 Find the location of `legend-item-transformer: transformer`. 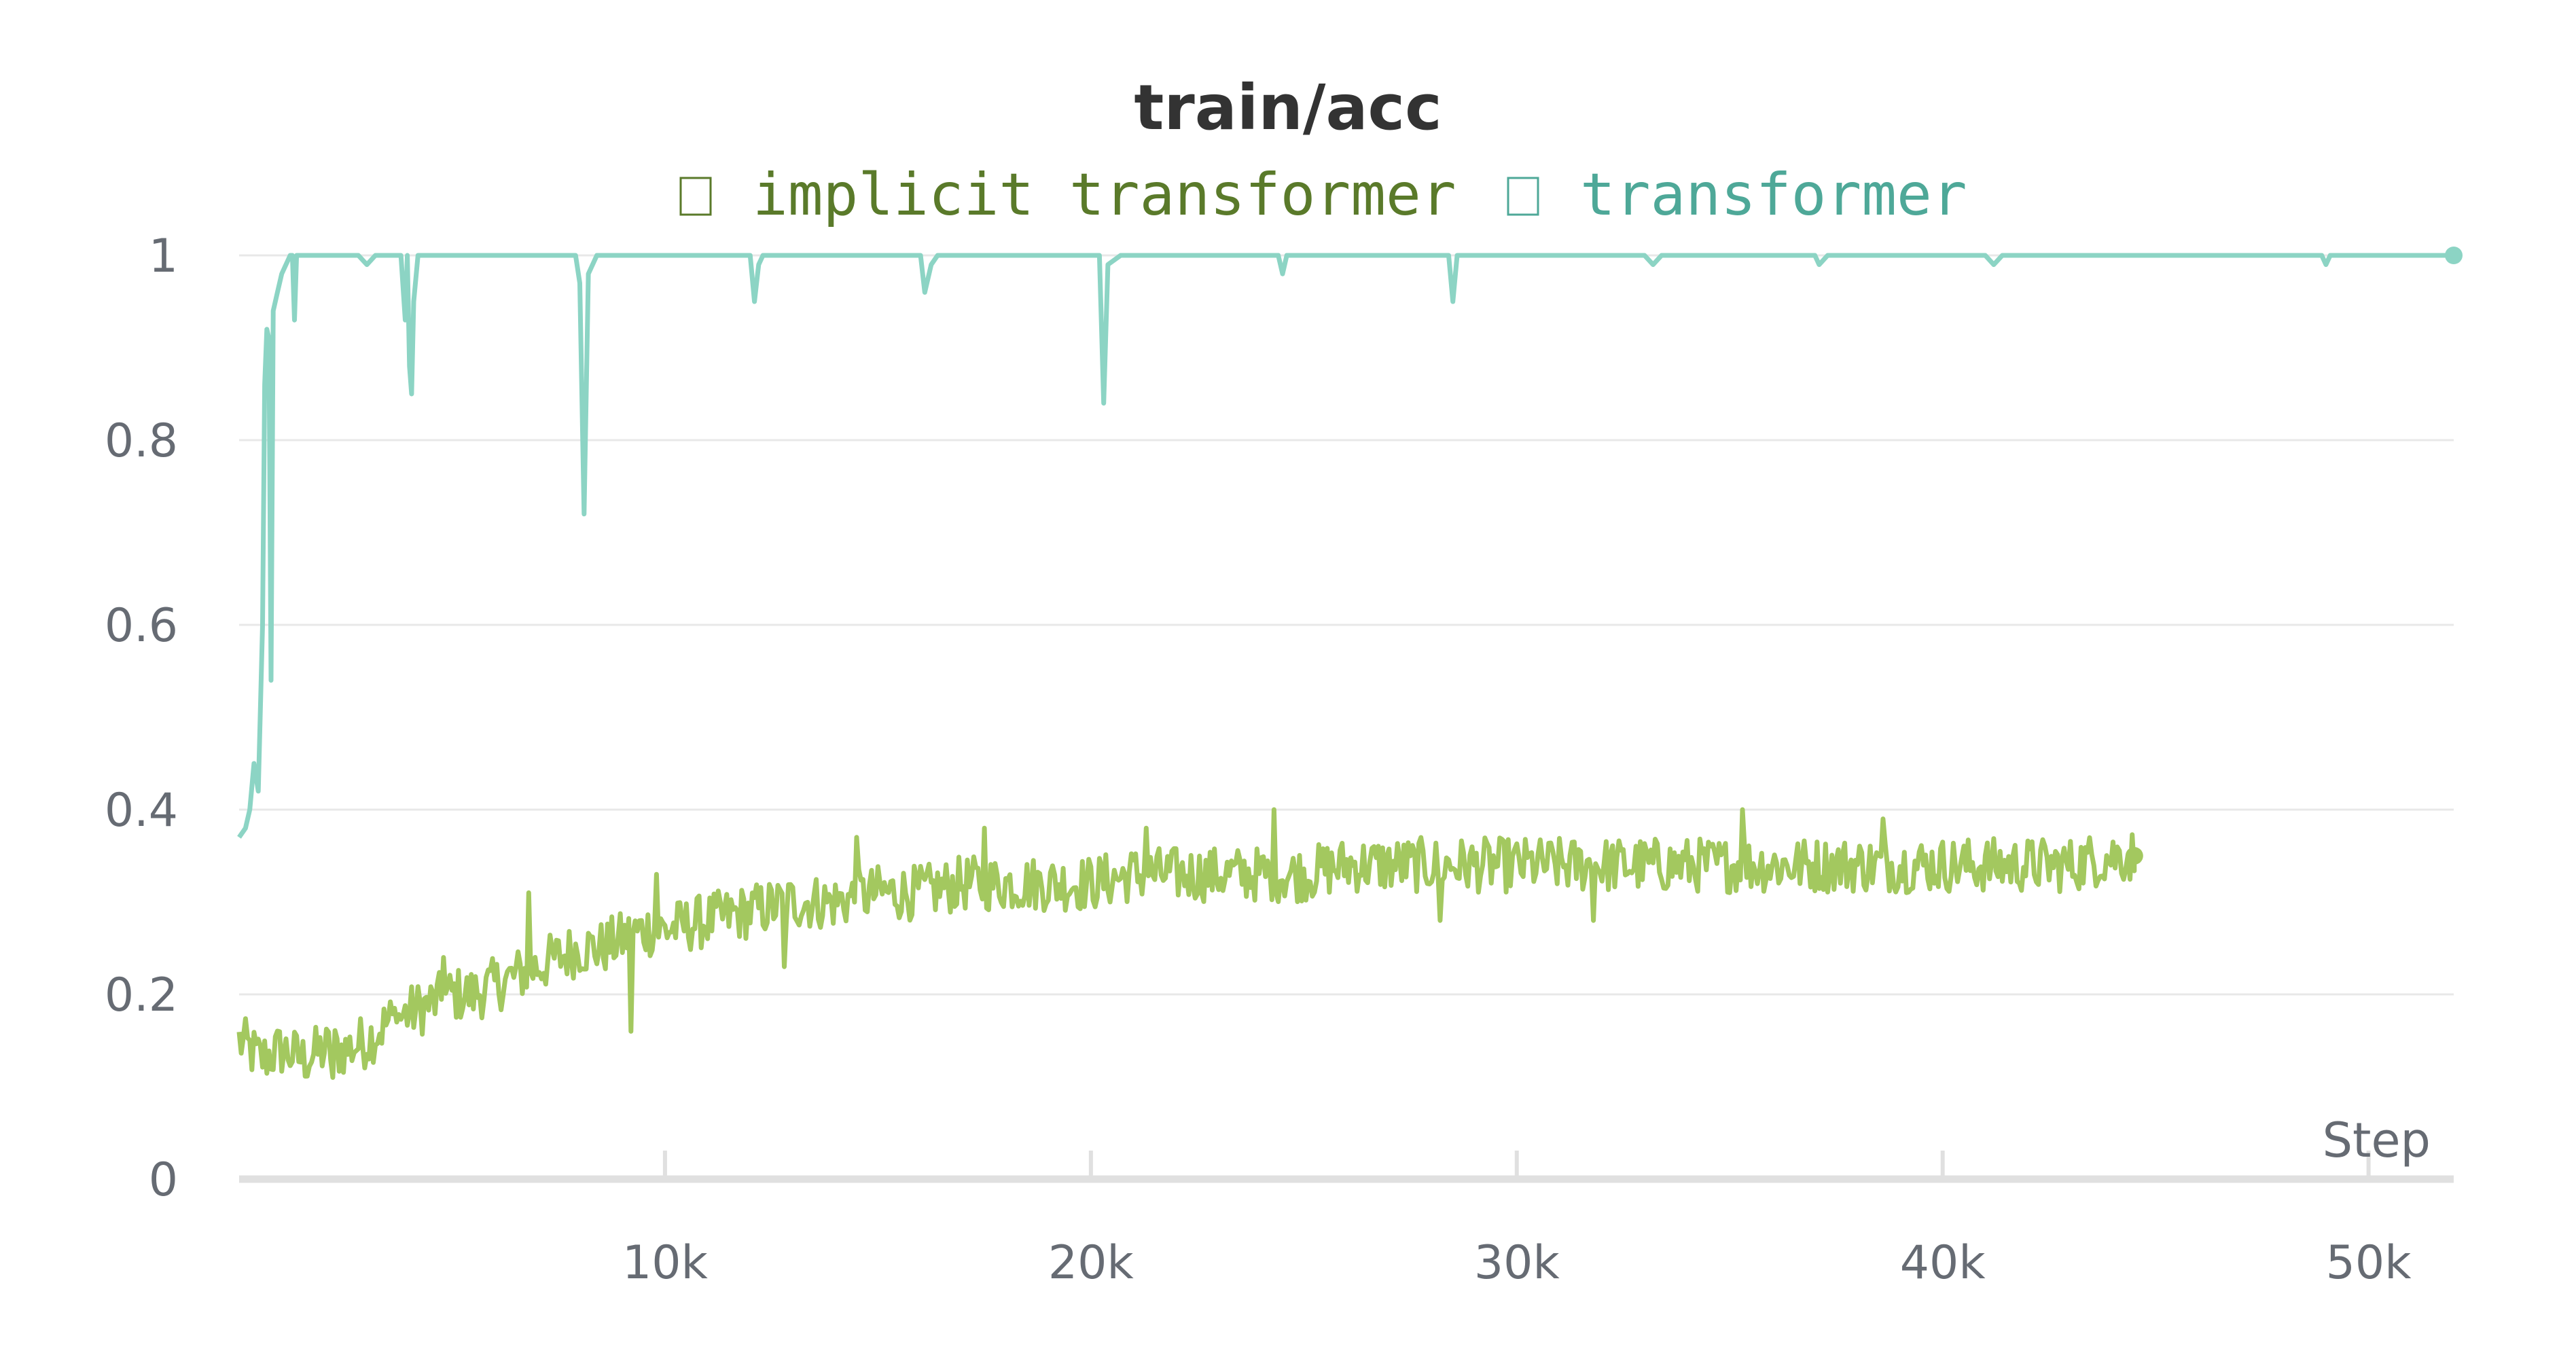

legend-item-transformer: transformer is located at coordinates (1737, 195).